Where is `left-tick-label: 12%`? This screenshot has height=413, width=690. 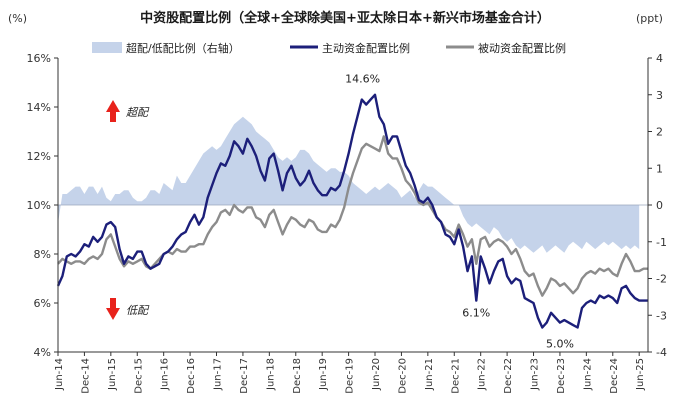
left-tick-label: 12% is located at coordinates (39, 156).